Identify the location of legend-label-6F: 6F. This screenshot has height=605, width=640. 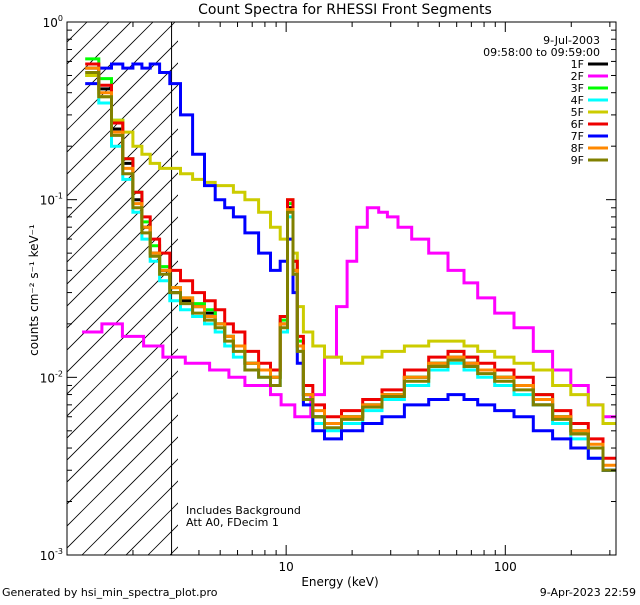
(577, 124).